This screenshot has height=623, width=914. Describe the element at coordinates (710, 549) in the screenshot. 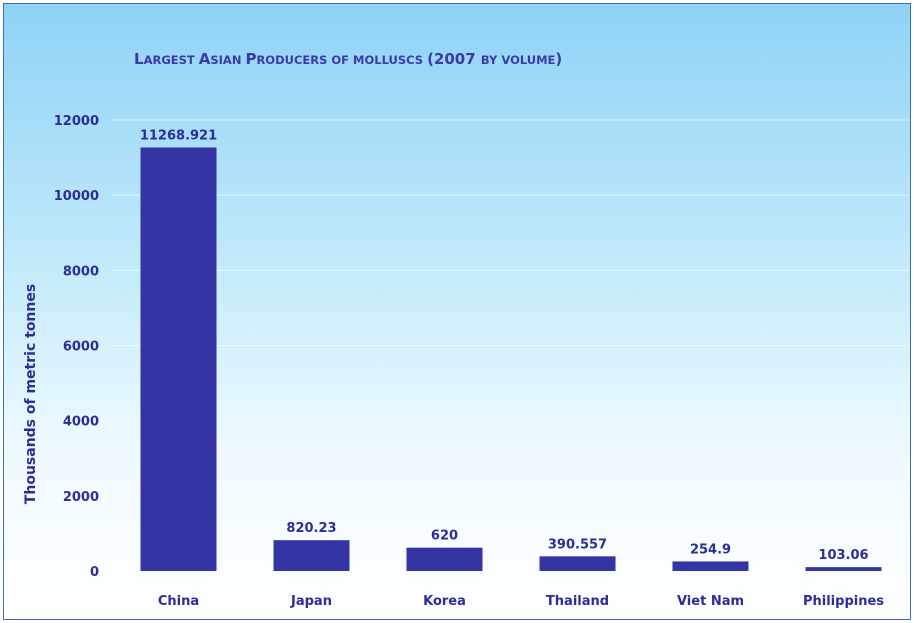

I see `data-label: 254.9` at that location.